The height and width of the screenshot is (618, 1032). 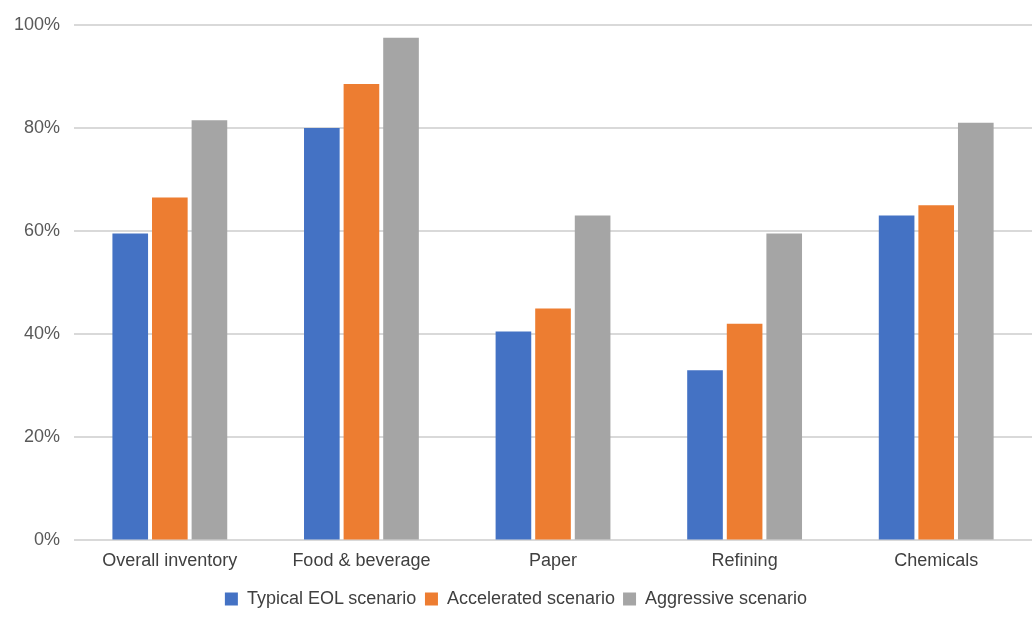 What do you see at coordinates (42, 333) in the screenshot?
I see `y-tick-label: 40%` at bounding box center [42, 333].